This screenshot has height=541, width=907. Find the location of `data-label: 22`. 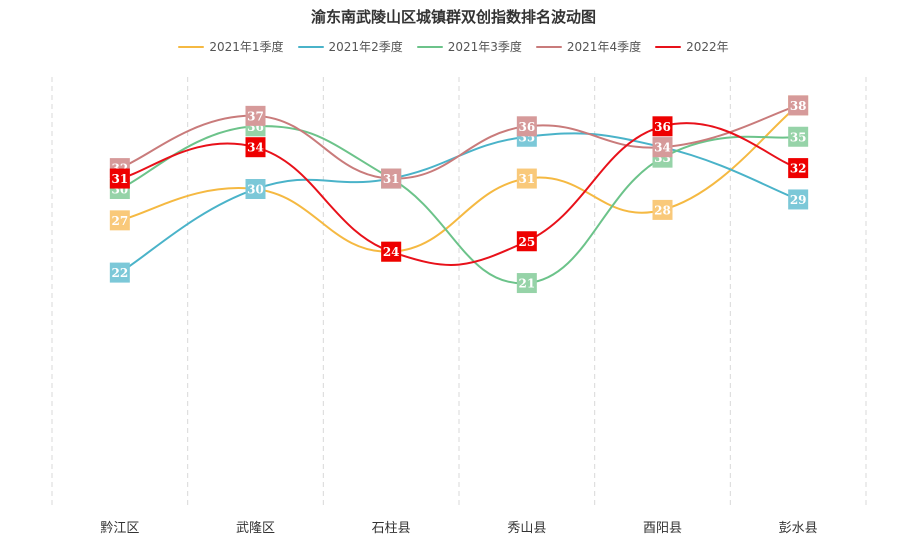

data-label: 22 is located at coordinates (119, 273).